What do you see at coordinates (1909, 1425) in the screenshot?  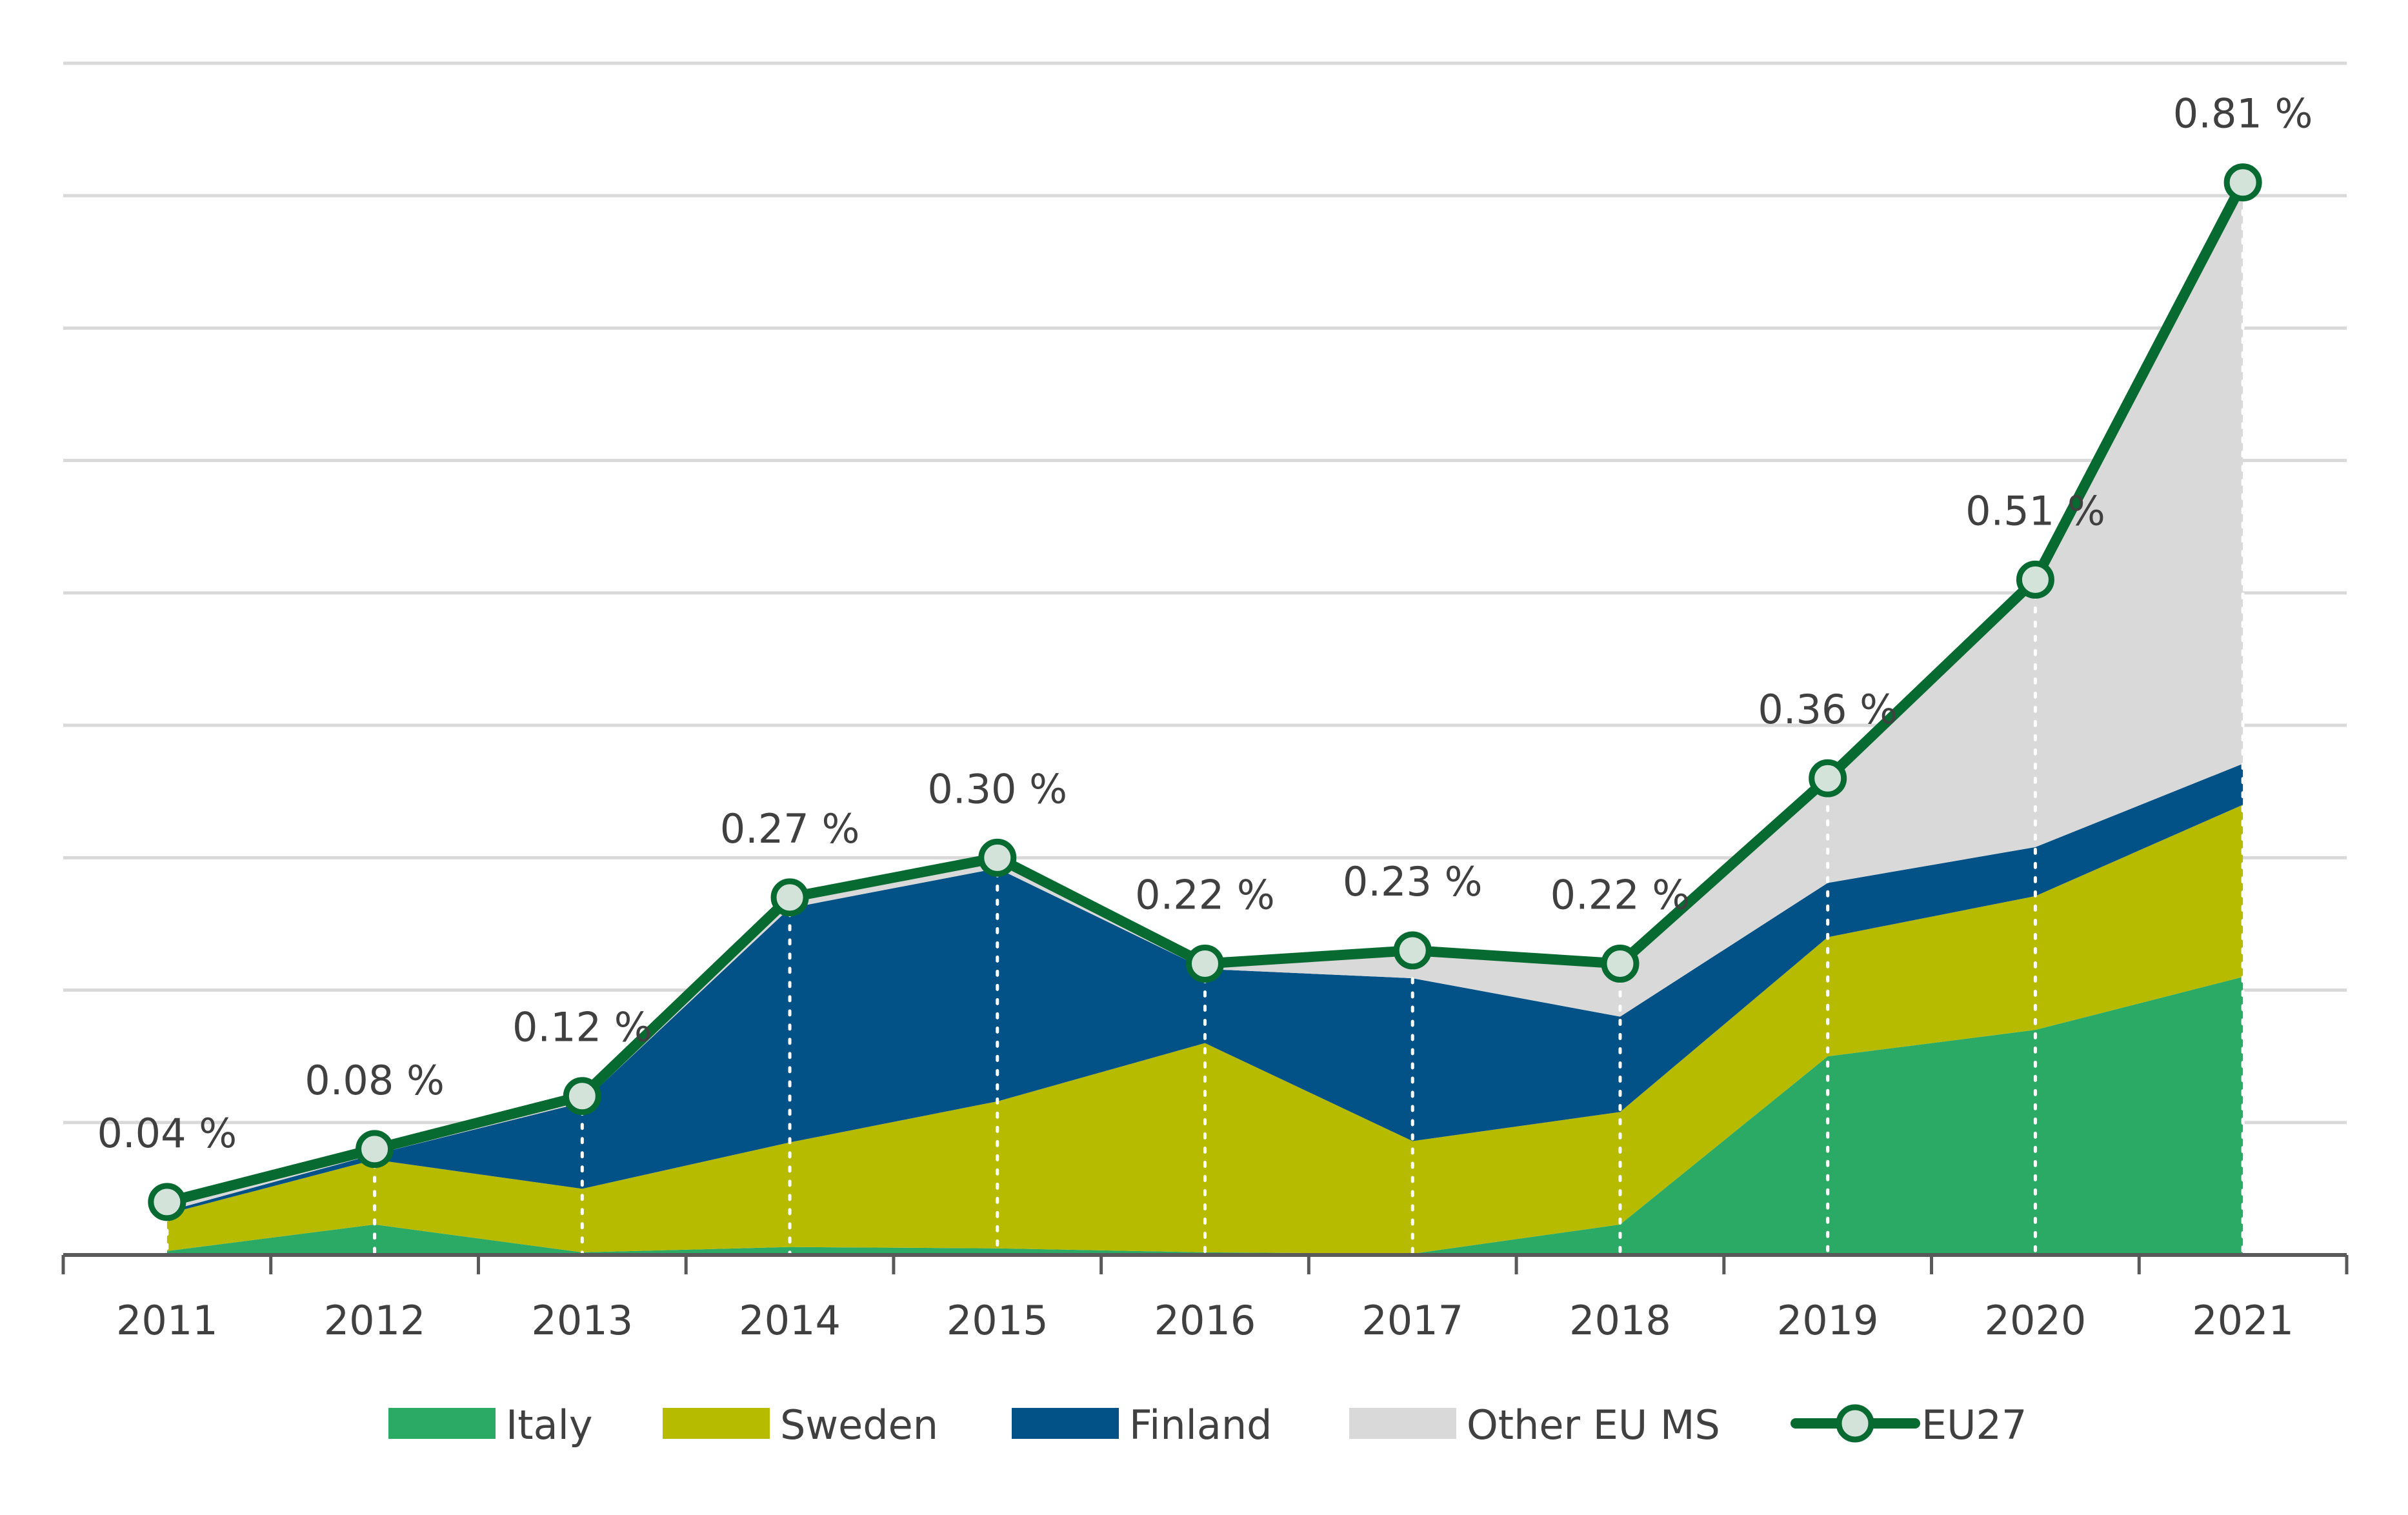 I see `legend-item-eu27: EU27` at bounding box center [1909, 1425].